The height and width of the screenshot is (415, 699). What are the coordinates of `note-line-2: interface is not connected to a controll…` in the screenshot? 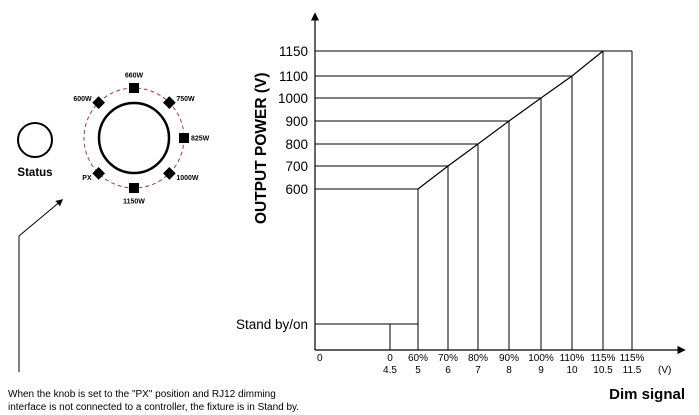 It's located at (153, 407).